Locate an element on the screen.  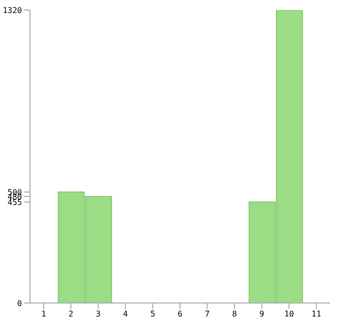
x-tick-label: 9 is located at coordinates (261, 314).